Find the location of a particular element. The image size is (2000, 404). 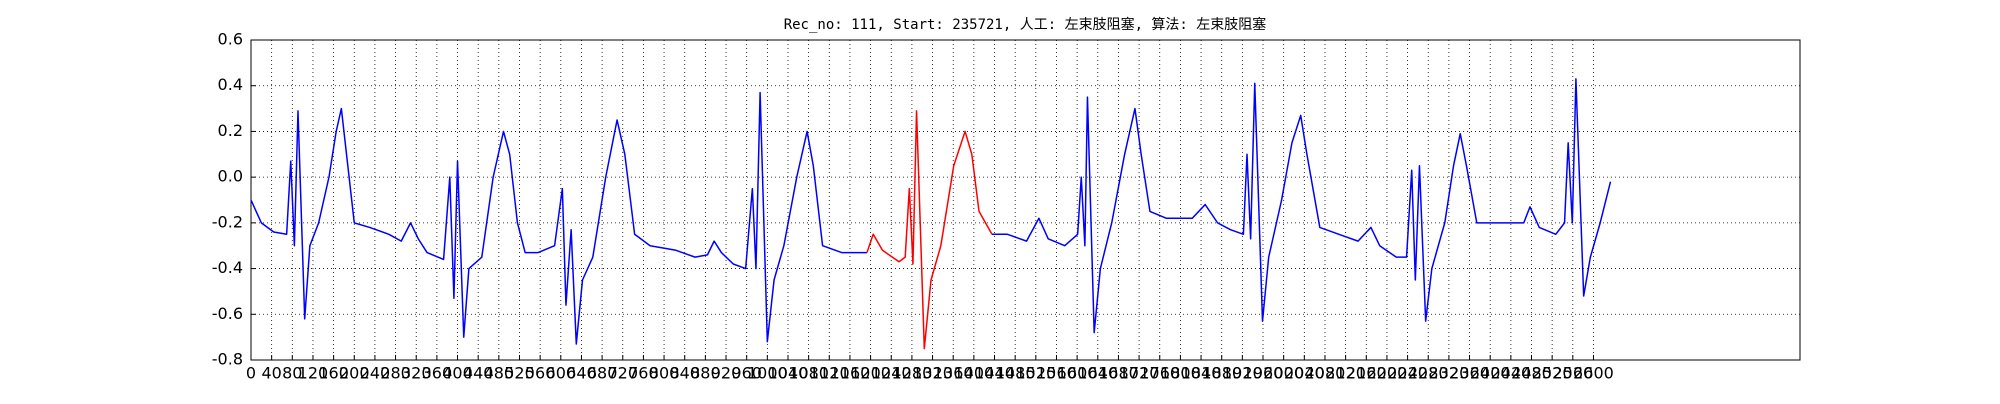

y-tick-label: 0.2 is located at coordinates (230, 130).